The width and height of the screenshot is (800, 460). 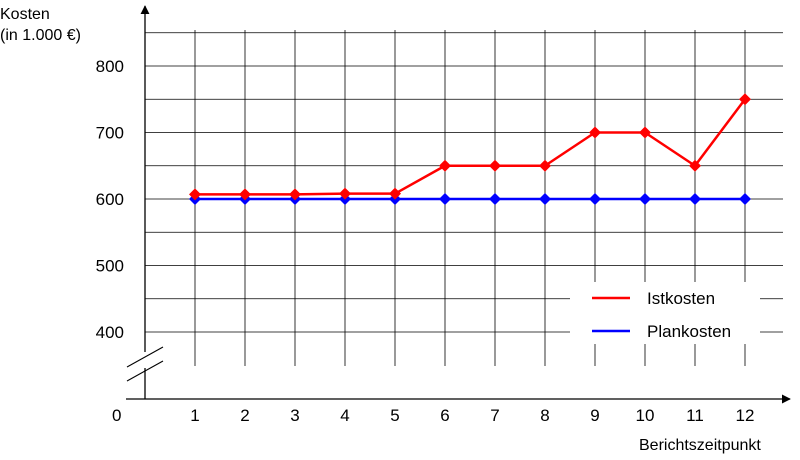 I want to click on x-tick-label-6: 6, so click(x=444, y=415).